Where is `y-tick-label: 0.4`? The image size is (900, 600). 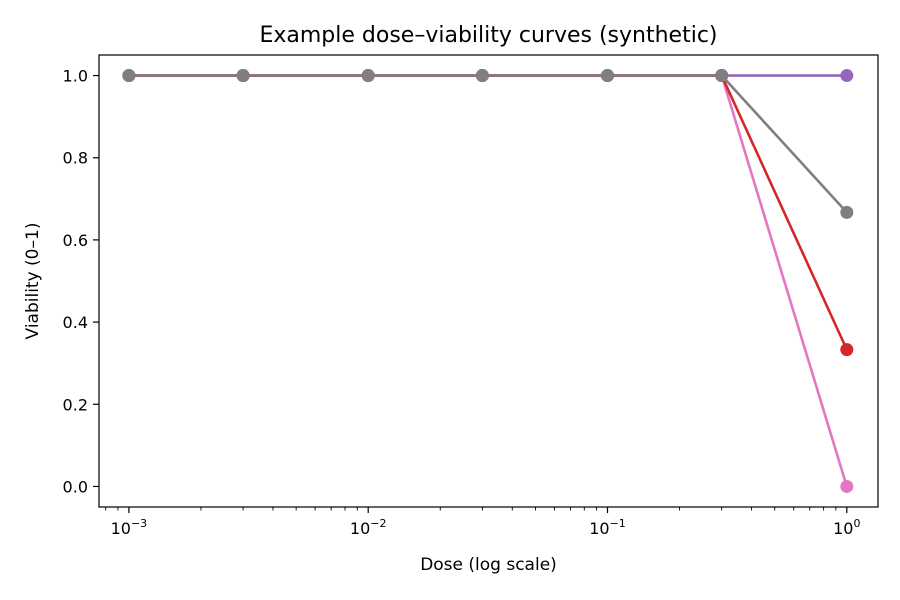 y-tick-label: 0.4 is located at coordinates (75, 322).